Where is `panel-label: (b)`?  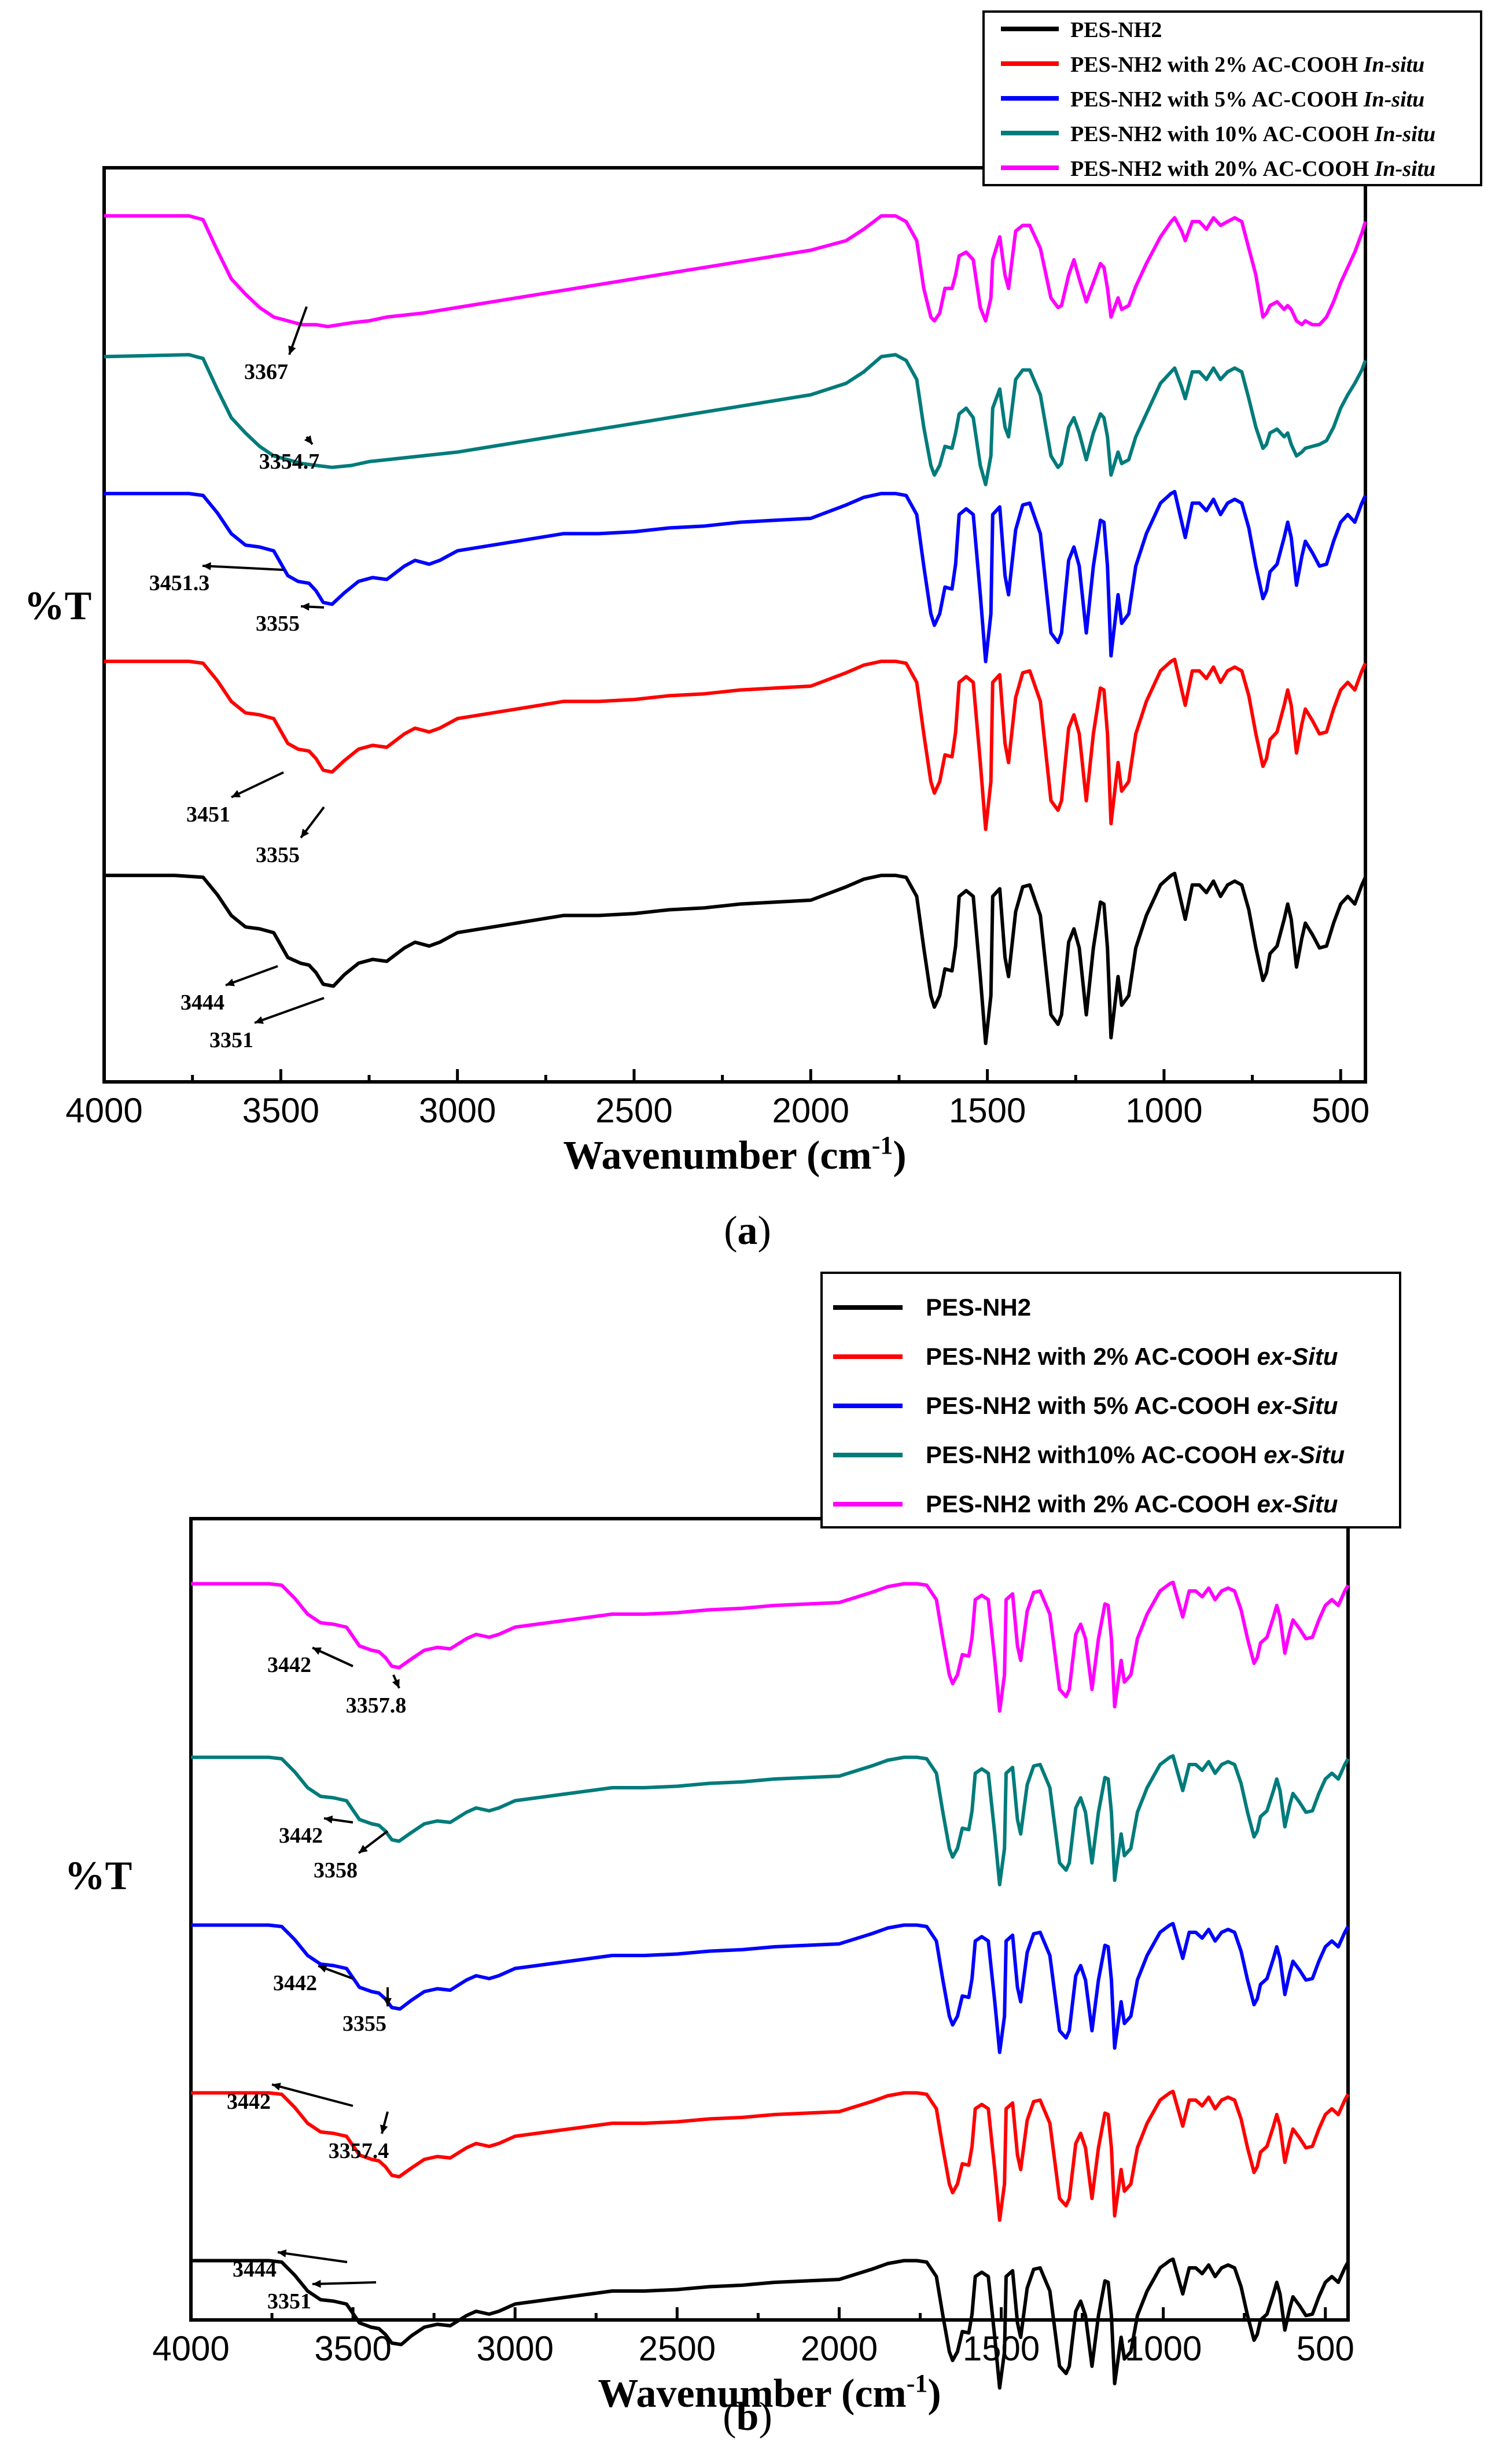
panel-label: (b) is located at coordinates (747, 2417).